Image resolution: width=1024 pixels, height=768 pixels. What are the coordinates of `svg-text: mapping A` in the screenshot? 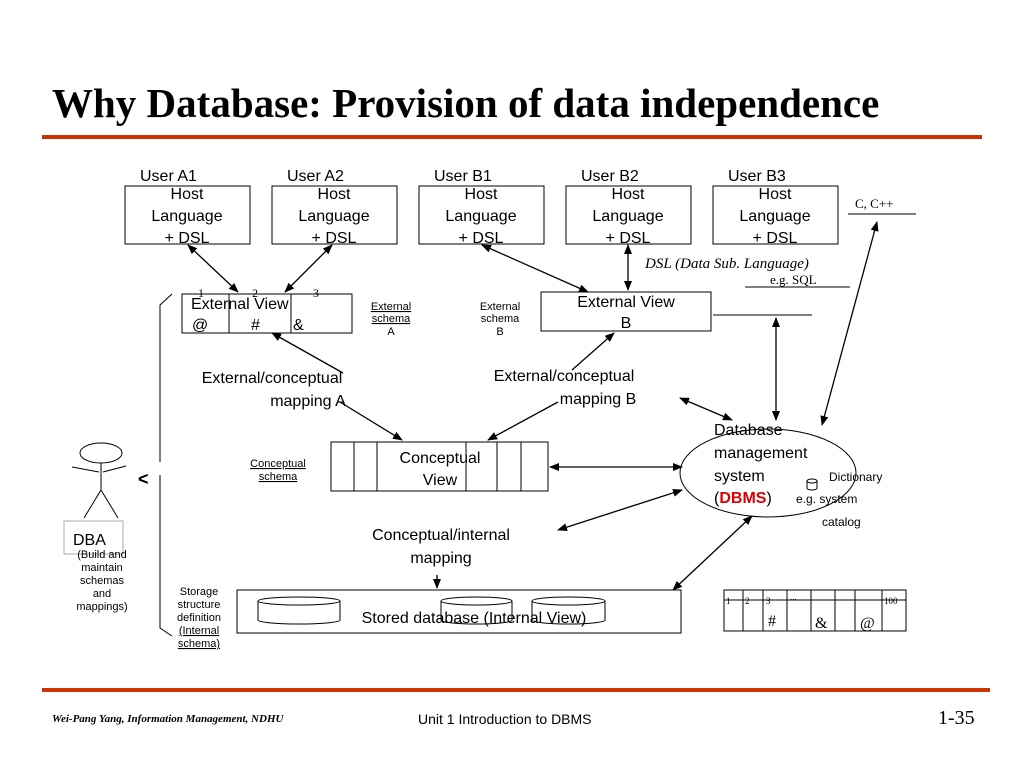 It's located at (308, 401).